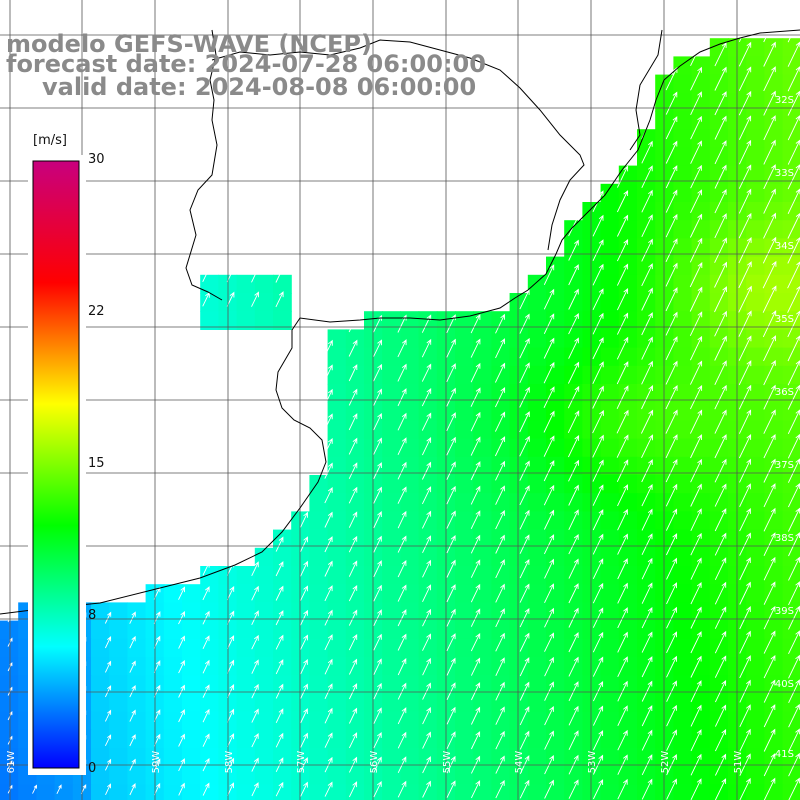 The image size is (800, 800). I want to click on longitude-label: 55W, so click(447, 762).